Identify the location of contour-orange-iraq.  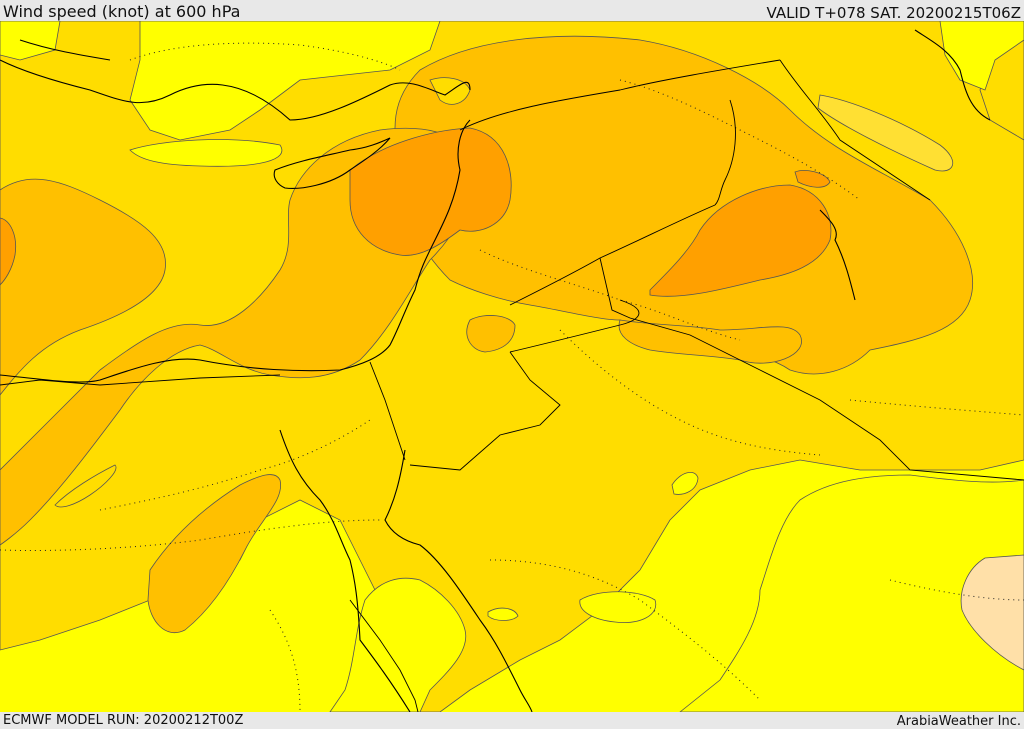
(740, 240).